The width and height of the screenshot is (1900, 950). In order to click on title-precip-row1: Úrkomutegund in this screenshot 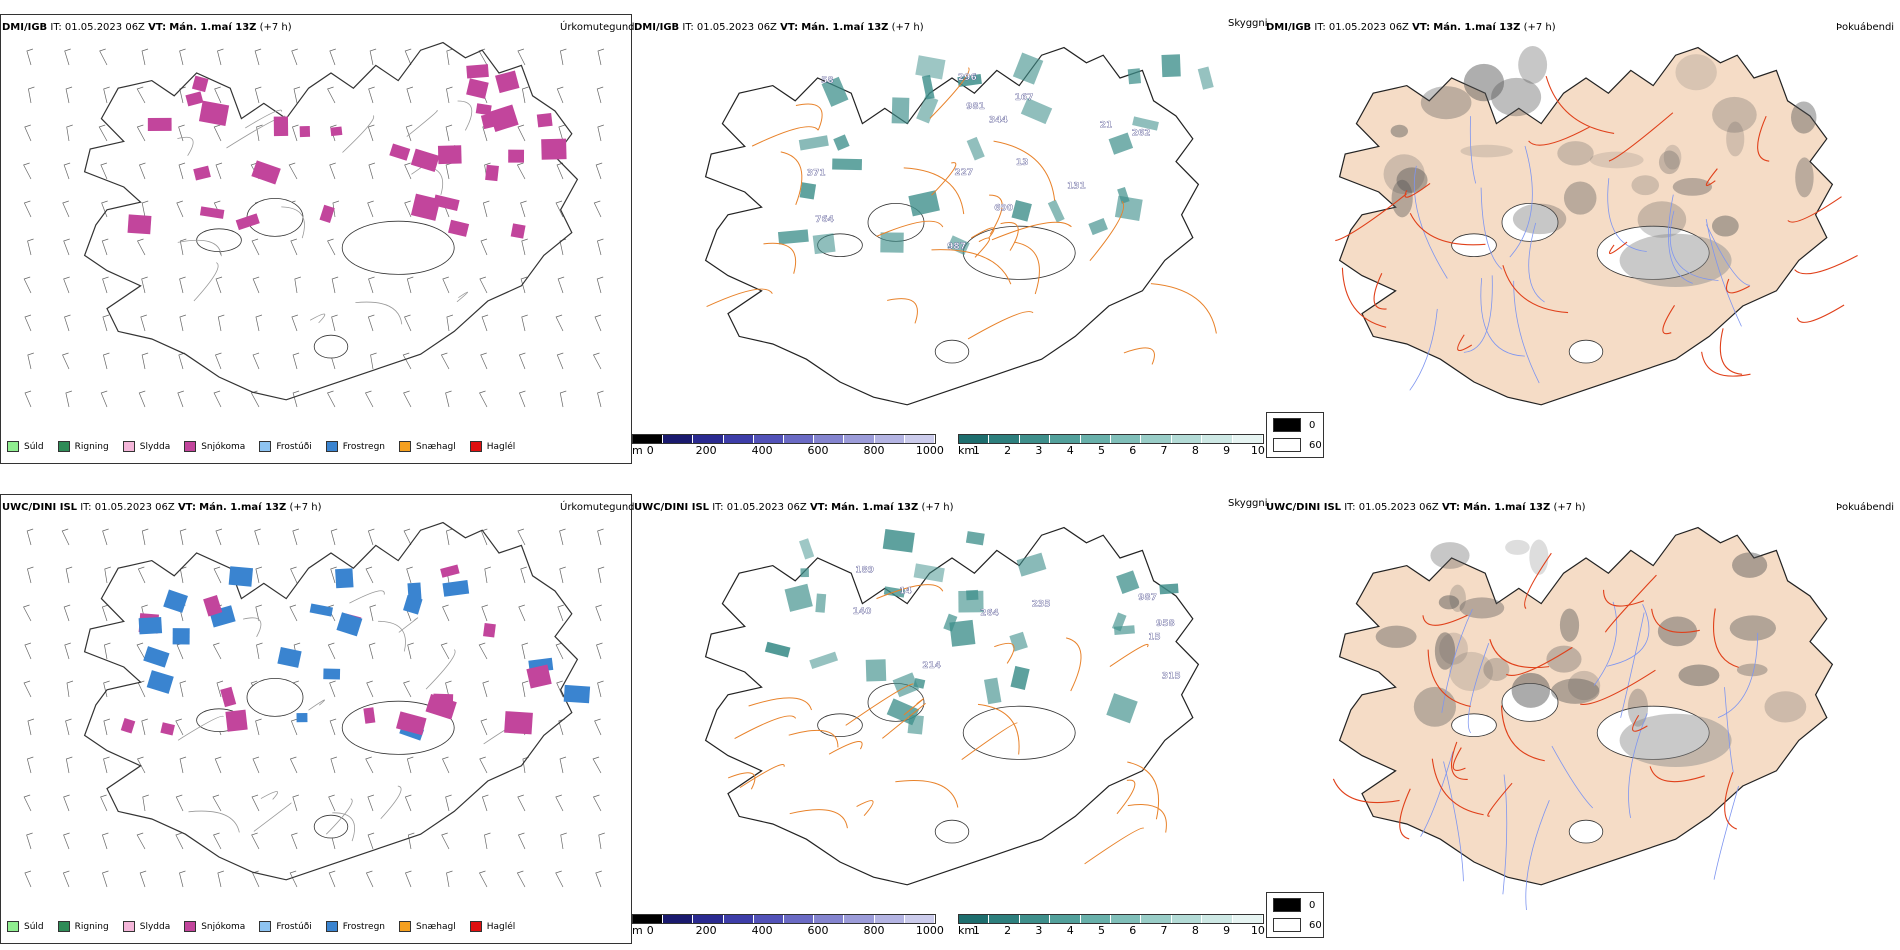, I will do `click(597, 27)`.